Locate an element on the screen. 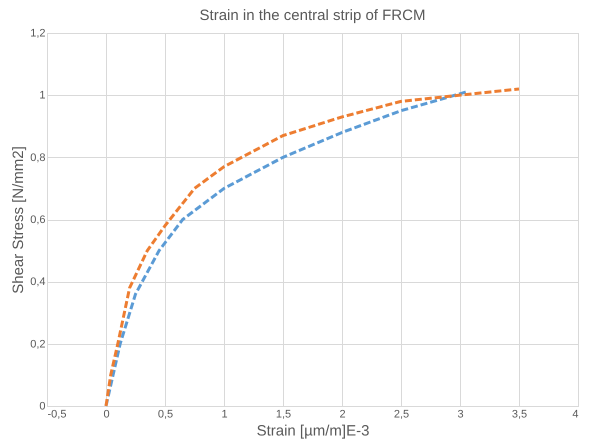 The image size is (603, 446). x-tick-label: 4 is located at coordinates (575, 414).